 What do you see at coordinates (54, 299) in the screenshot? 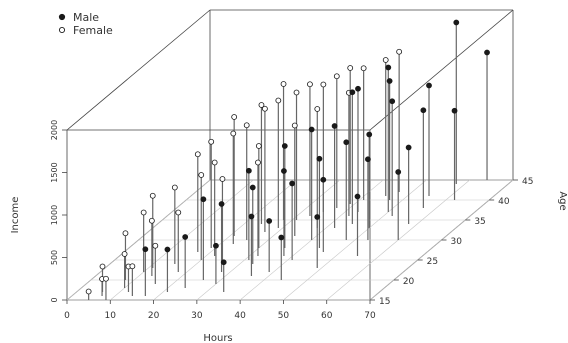
I see `z-tick-label: 0` at bounding box center [54, 299].